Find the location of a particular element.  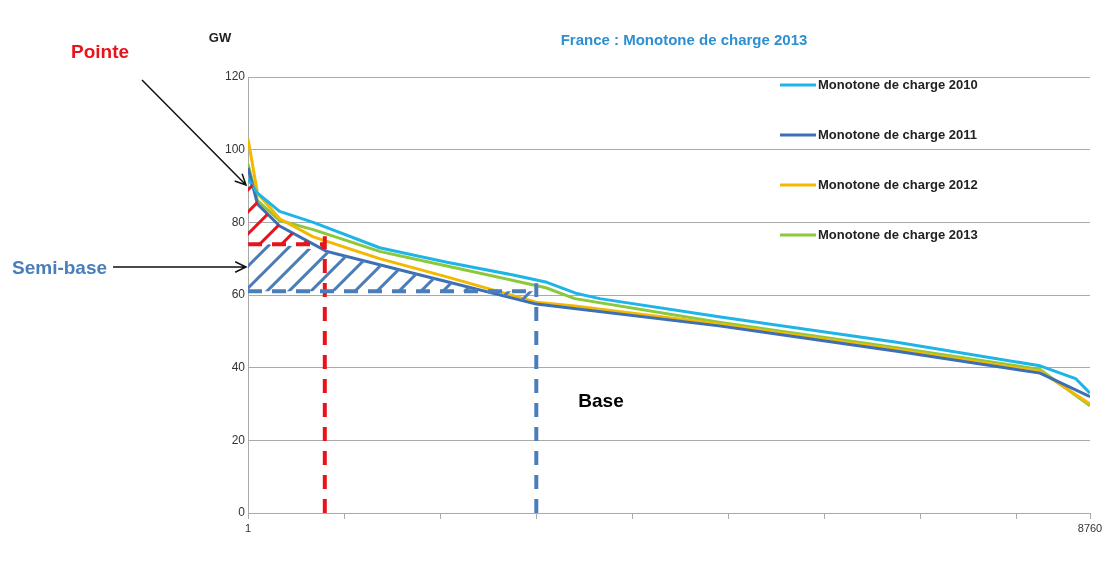

x-tick-label: 1 is located at coordinates (248, 527).